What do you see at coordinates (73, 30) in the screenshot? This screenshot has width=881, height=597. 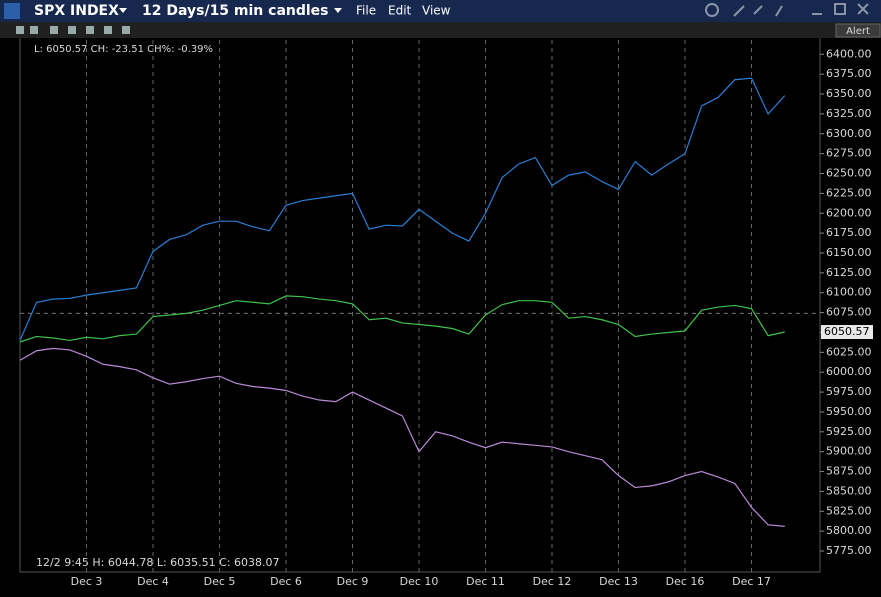 I see `toolbar-icons` at bounding box center [73, 30].